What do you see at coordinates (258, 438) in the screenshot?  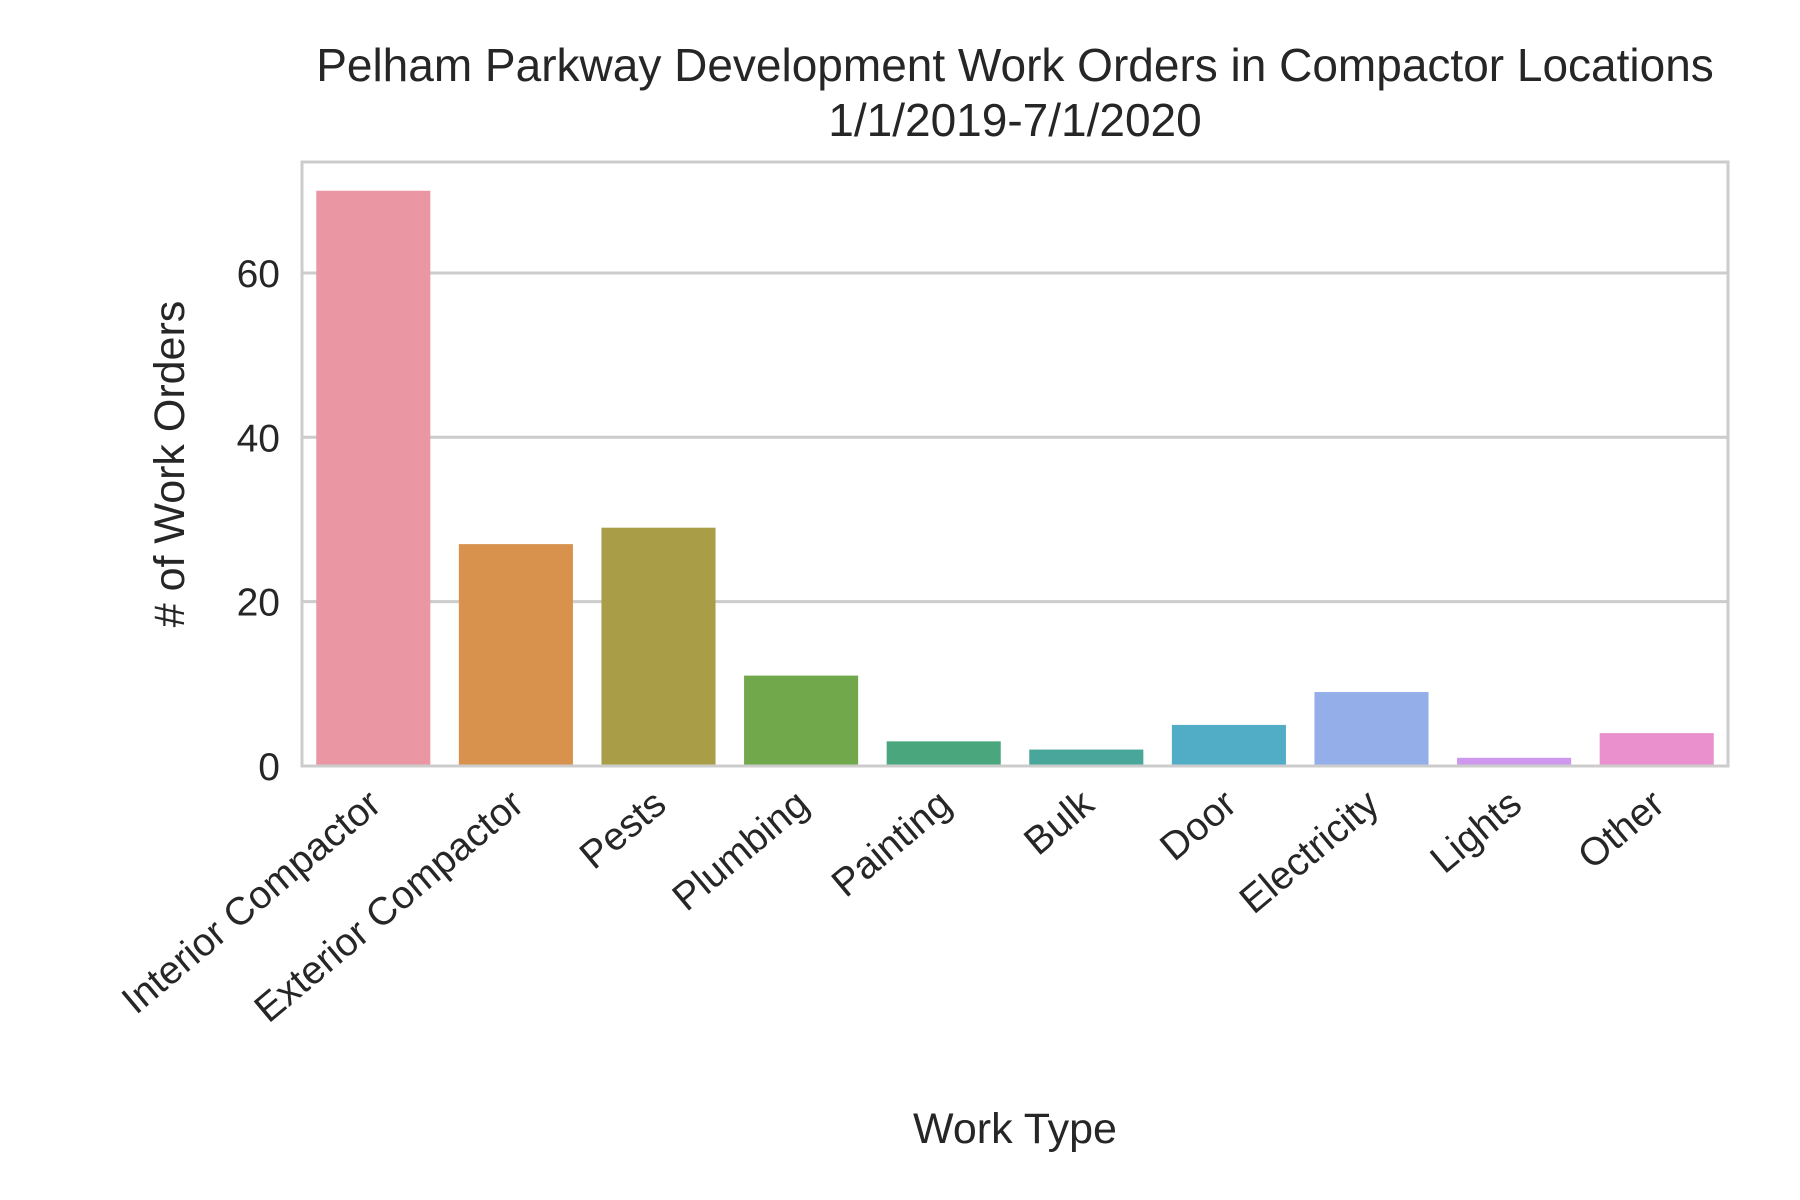 I see `y-tick-label: 40` at bounding box center [258, 438].